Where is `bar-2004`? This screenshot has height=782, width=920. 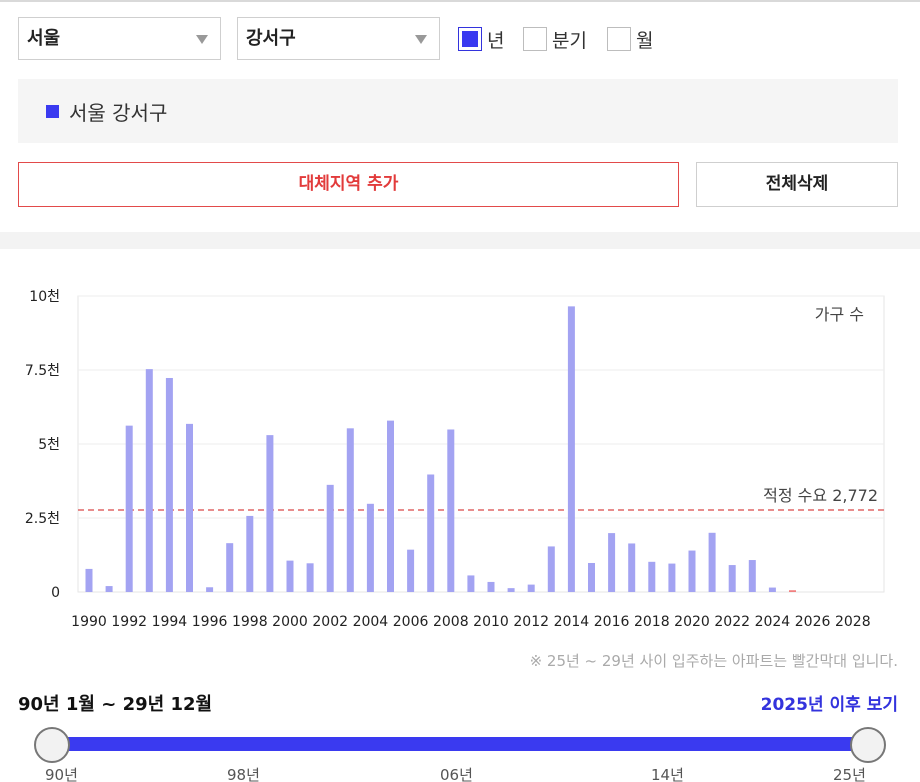
bar-2004 is located at coordinates (370, 547).